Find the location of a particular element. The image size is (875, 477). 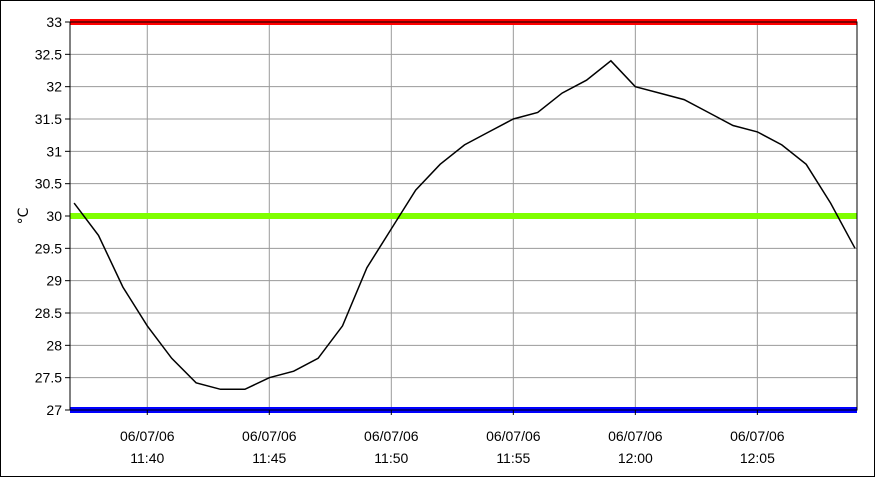

y-tick-label: 28 is located at coordinates (54, 345).